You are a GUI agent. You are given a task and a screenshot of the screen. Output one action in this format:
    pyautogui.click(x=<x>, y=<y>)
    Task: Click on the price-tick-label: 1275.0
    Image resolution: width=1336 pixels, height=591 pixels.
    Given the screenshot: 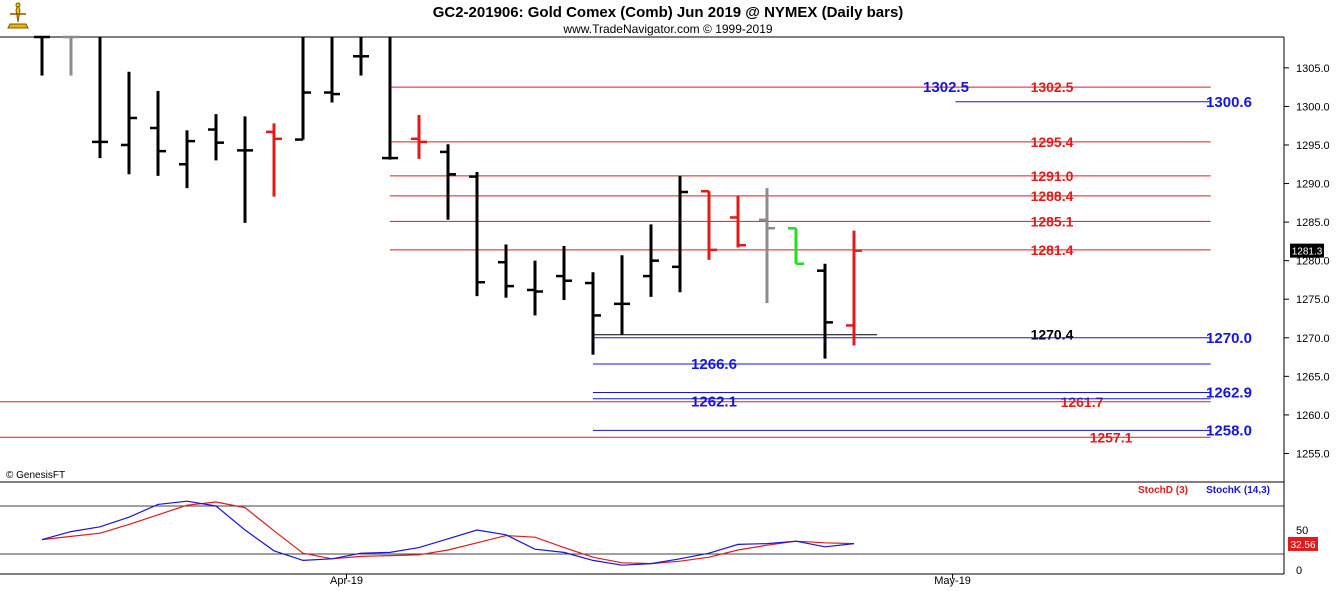 What is the action you would take?
    pyautogui.click(x=1313, y=300)
    